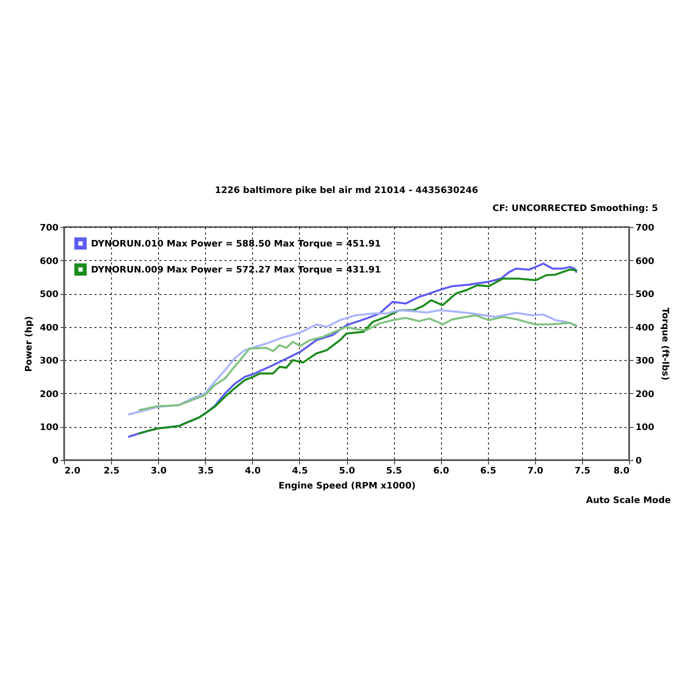  Describe the element at coordinates (645, 428) in the screenshot. I see `y2-tick-label: 100` at that location.